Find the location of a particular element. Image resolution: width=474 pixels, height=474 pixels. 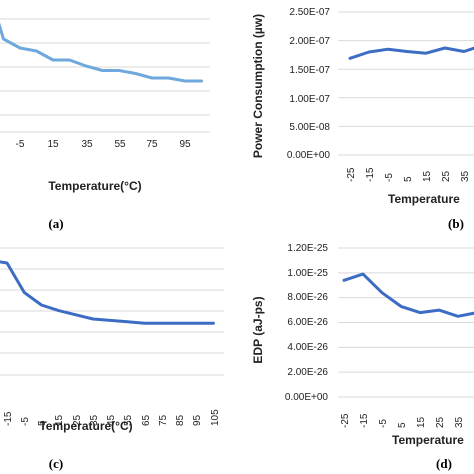

panel-d-ytick: 8.00E-26 is located at coordinates (307, 297).